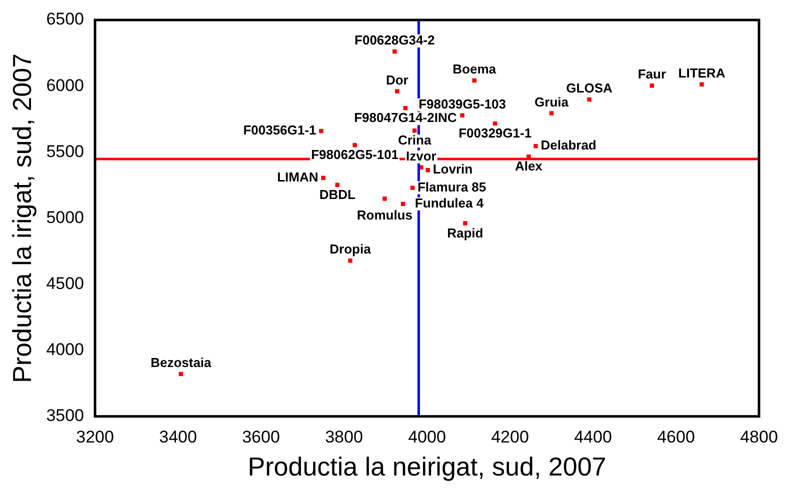 Image resolution: width=787 pixels, height=488 pixels. What do you see at coordinates (279, 130) in the screenshot?
I see `data-label: F00356G1-1` at bounding box center [279, 130].